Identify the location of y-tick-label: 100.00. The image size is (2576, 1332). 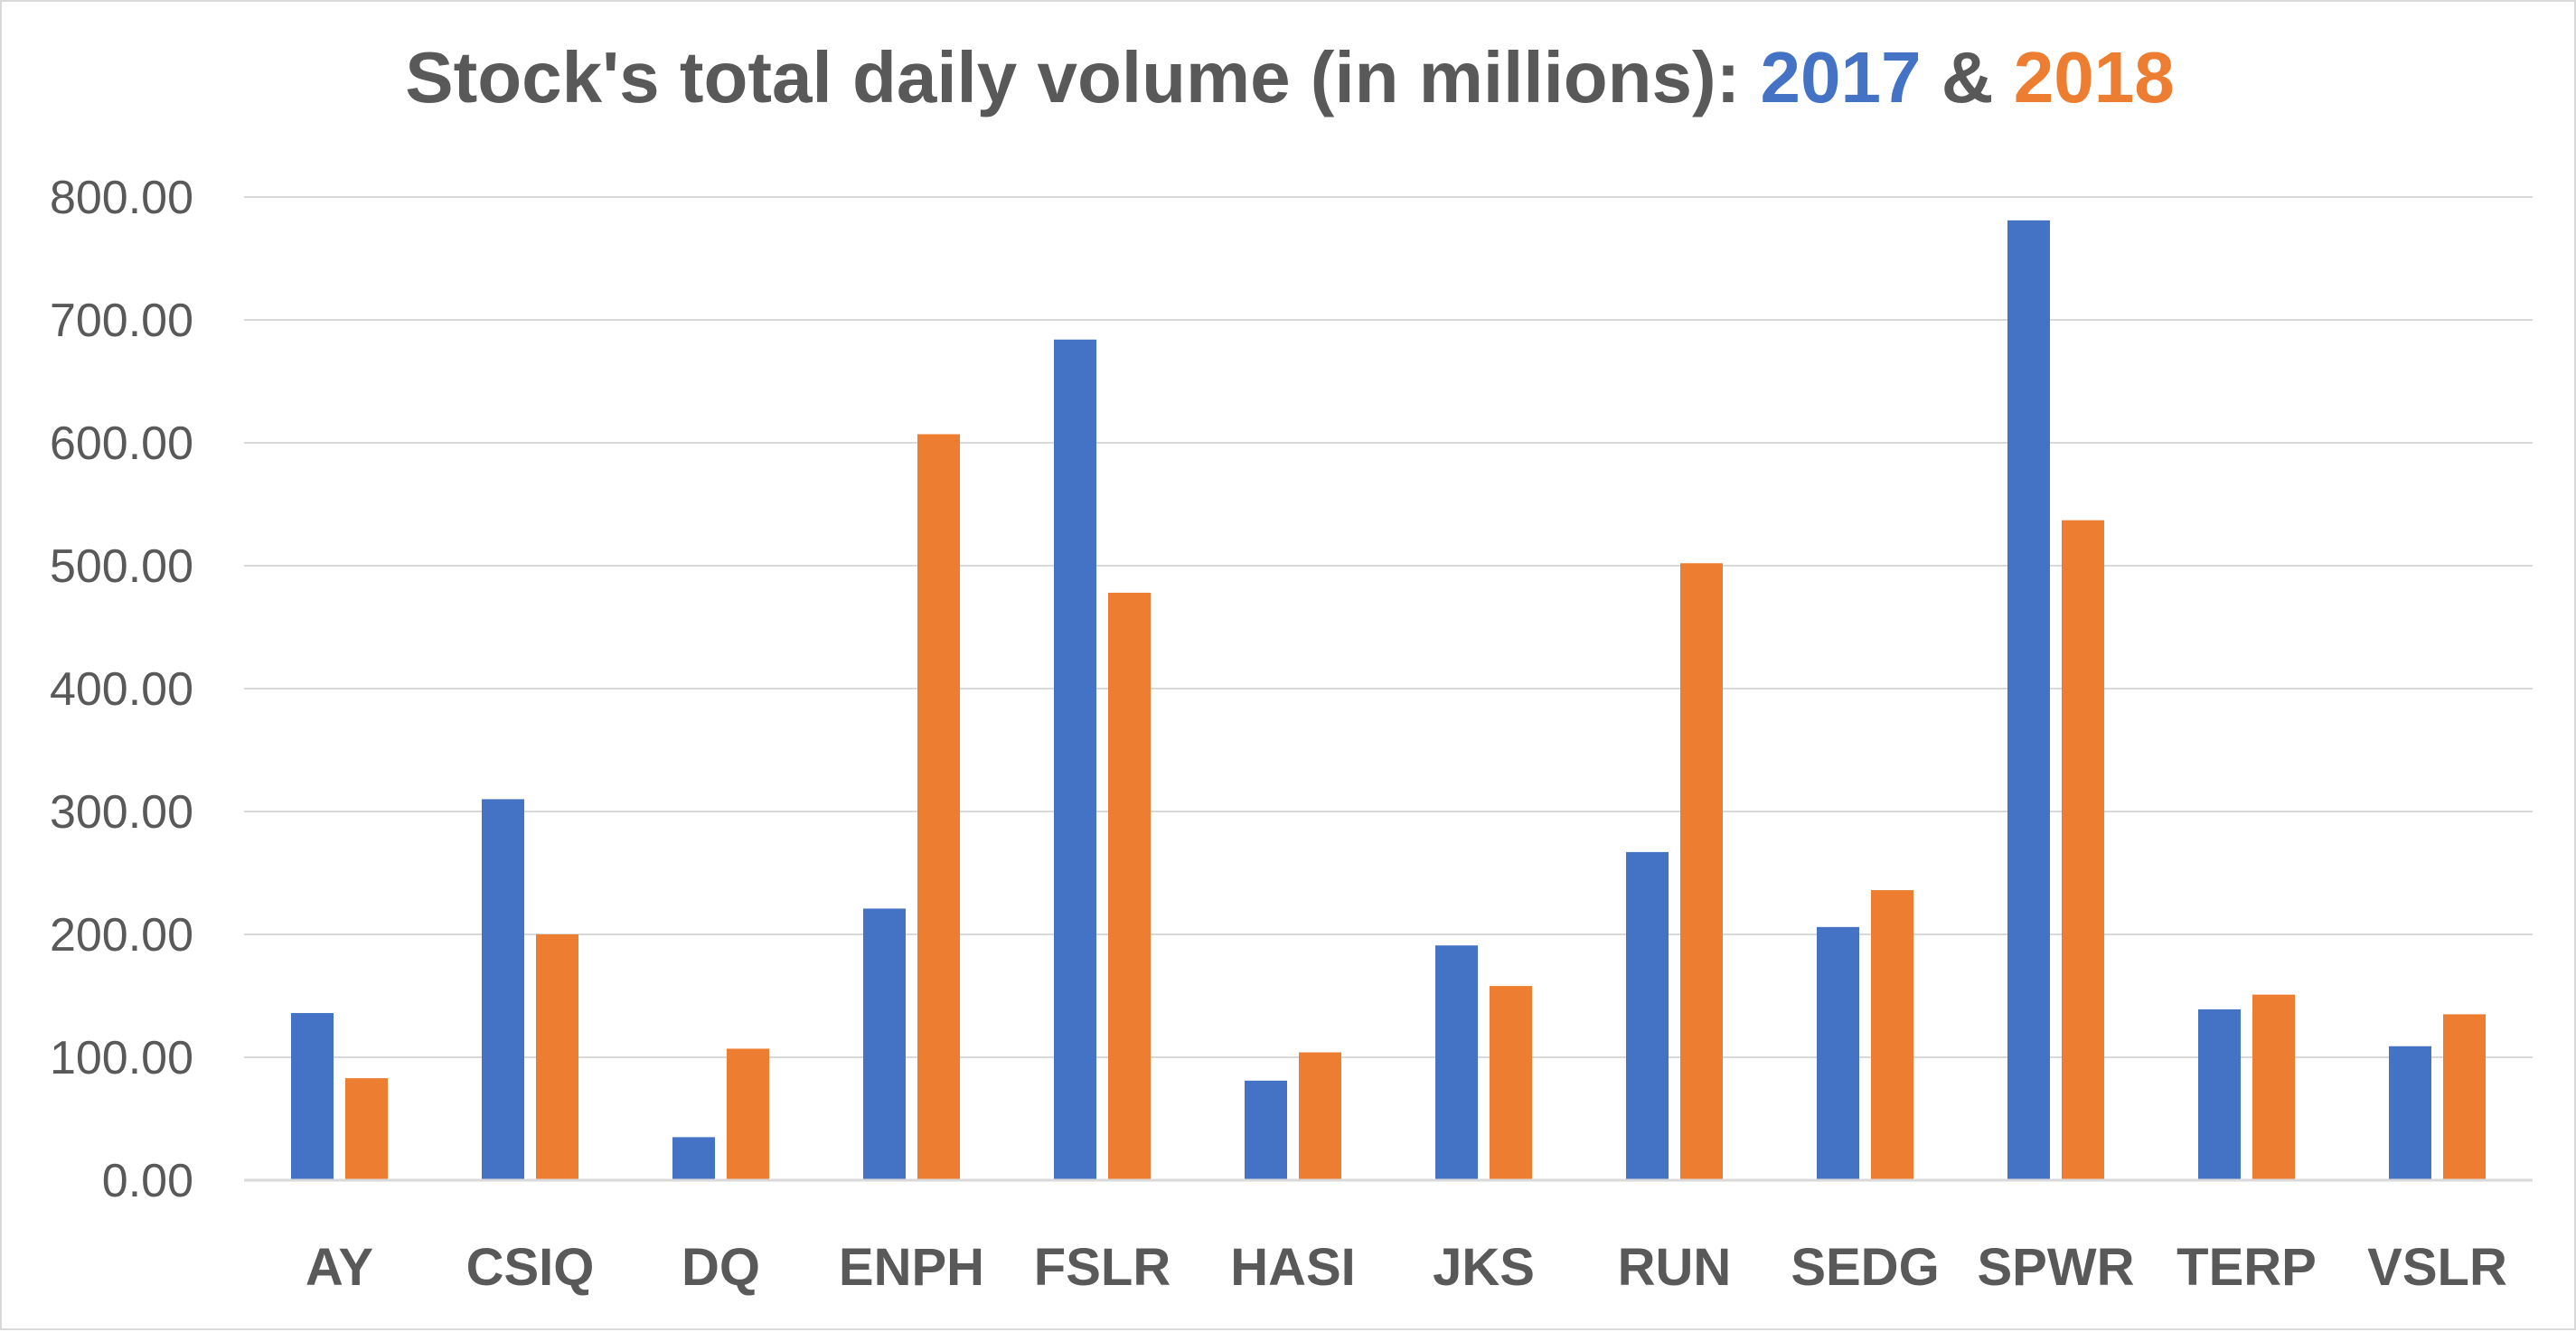
(122, 1058).